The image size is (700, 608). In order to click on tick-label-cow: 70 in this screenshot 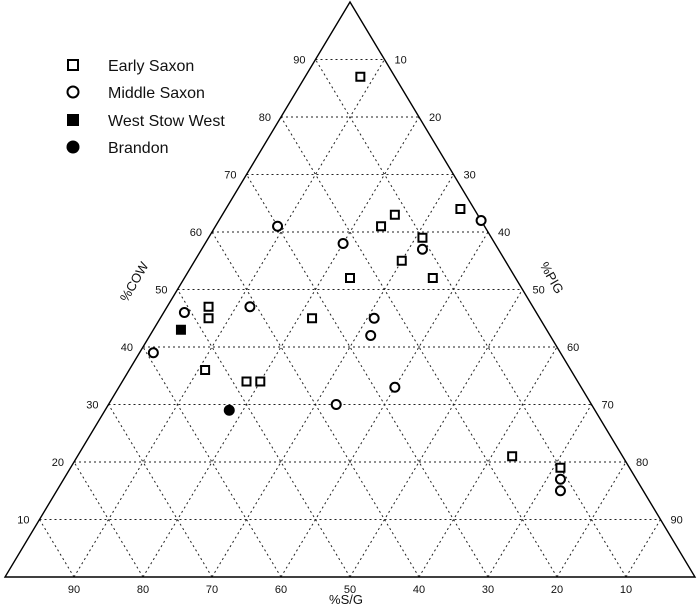, I will do `click(230, 176)`.